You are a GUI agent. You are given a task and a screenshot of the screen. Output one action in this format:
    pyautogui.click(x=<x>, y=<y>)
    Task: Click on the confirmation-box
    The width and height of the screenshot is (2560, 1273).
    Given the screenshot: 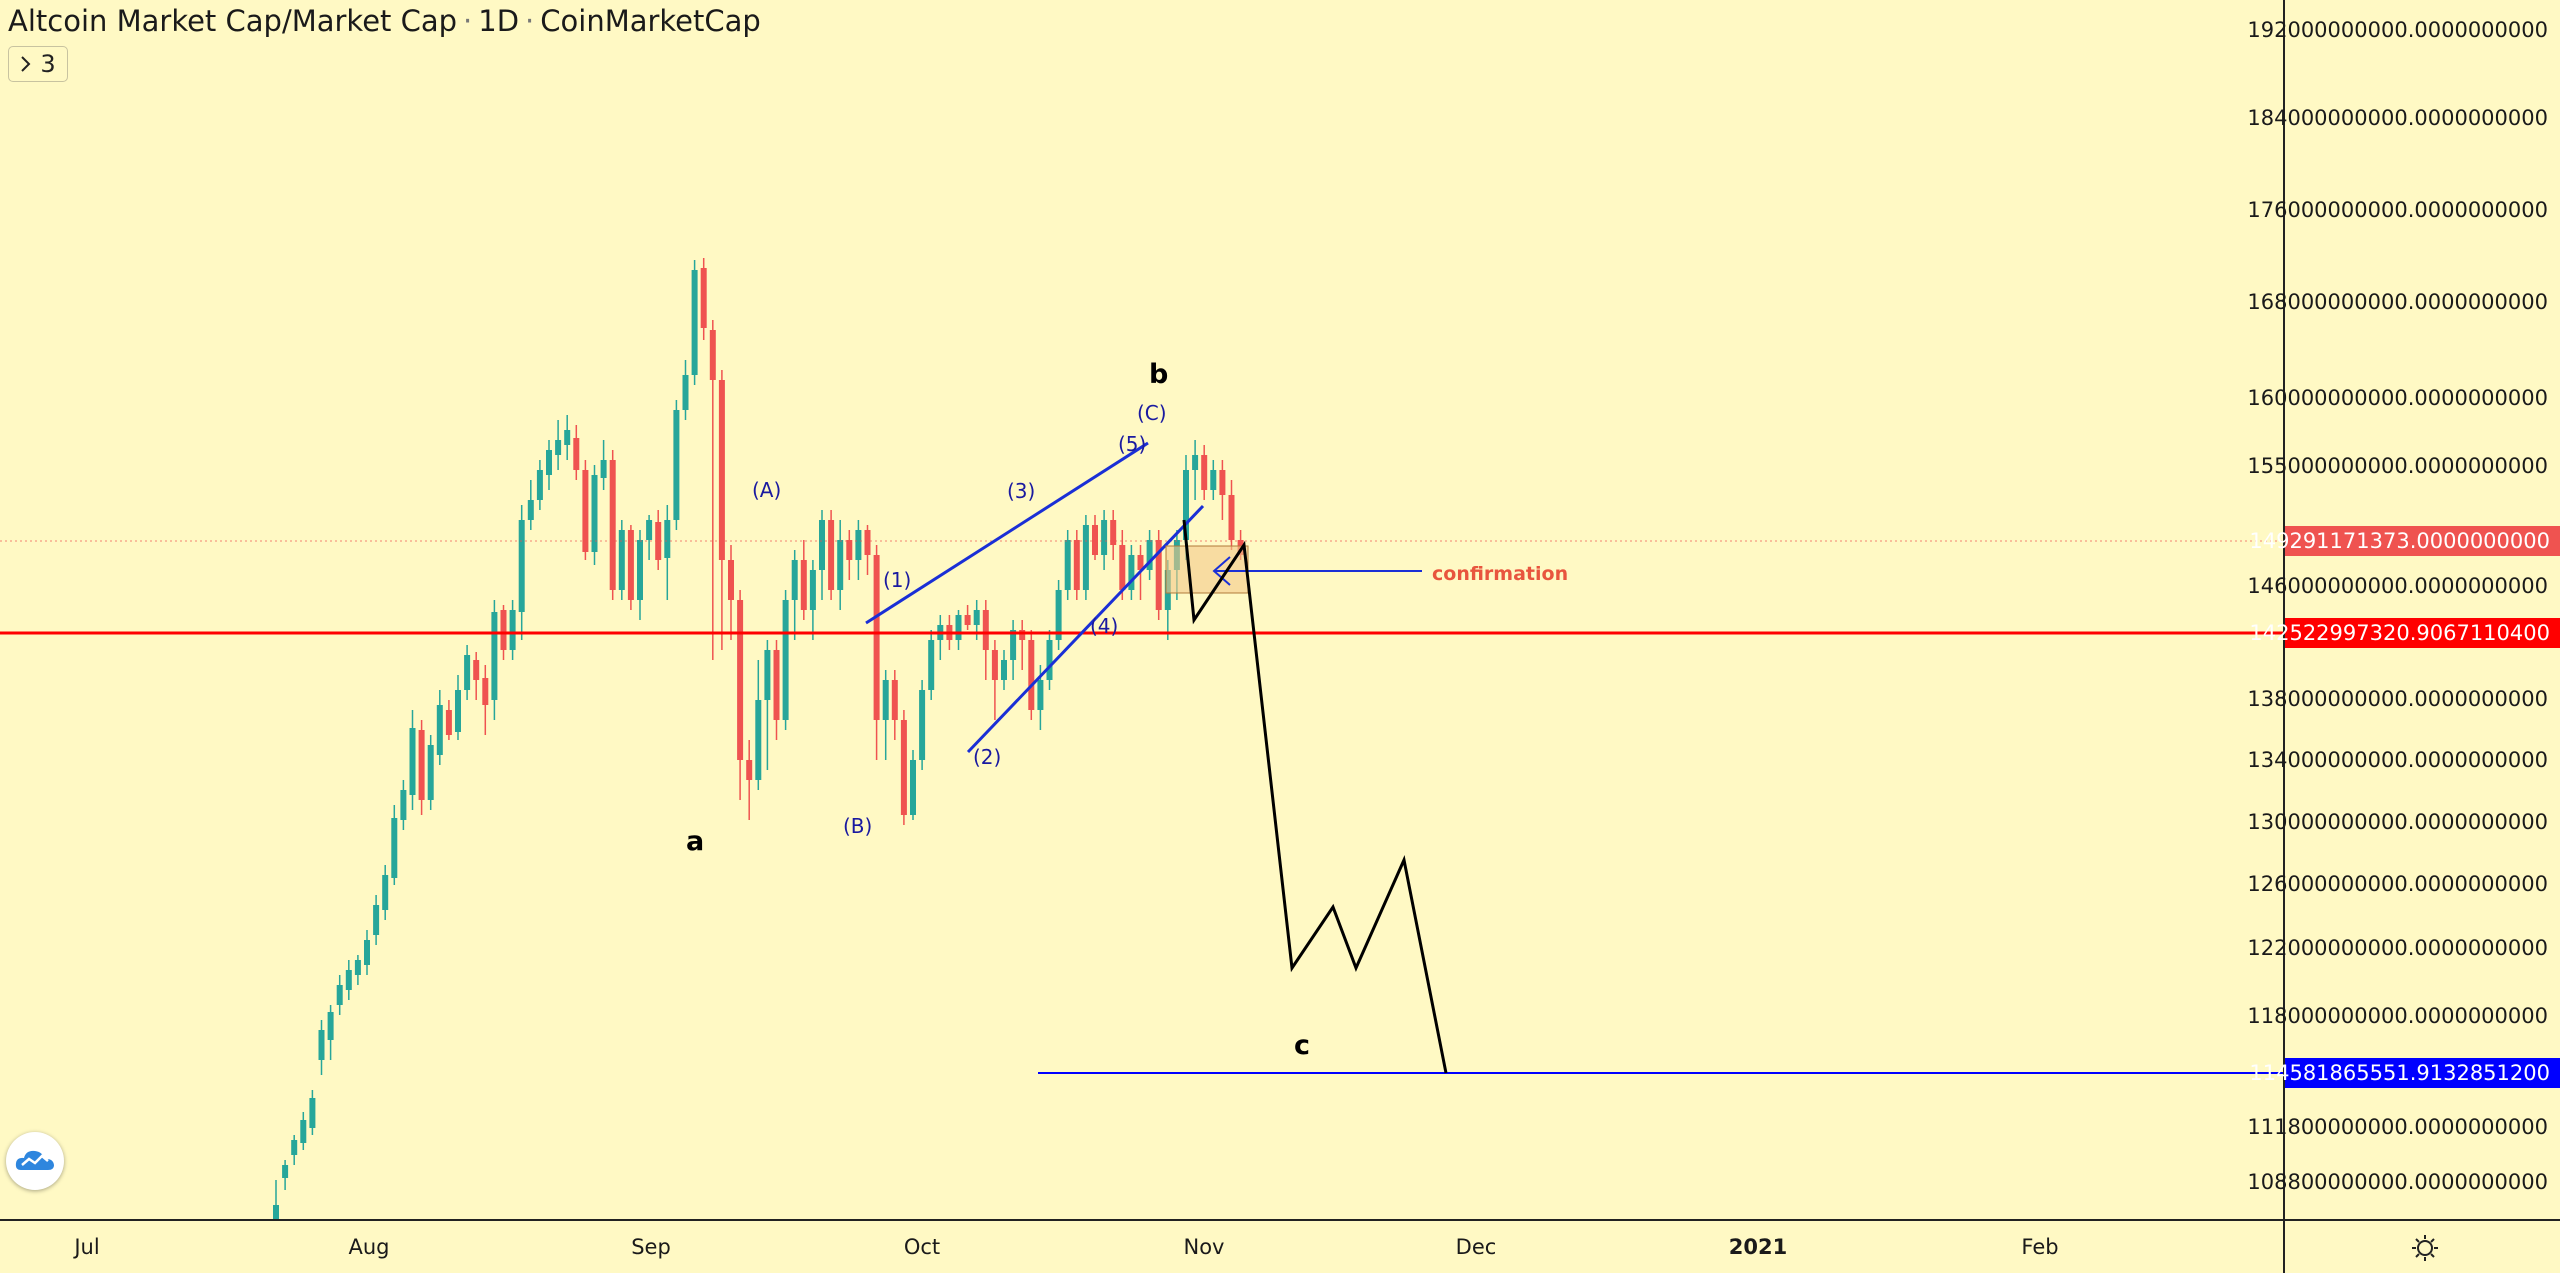 What is the action you would take?
    pyautogui.click(x=1207, y=569)
    